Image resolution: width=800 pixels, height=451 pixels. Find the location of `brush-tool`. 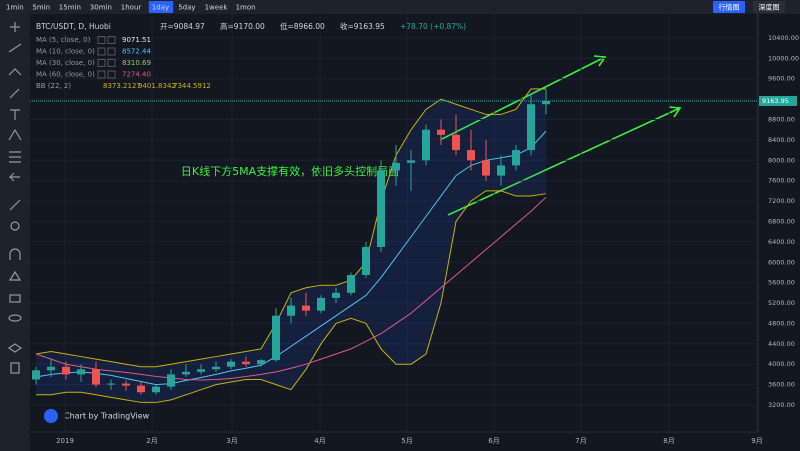

brush-tool is located at coordinates (14, 93).